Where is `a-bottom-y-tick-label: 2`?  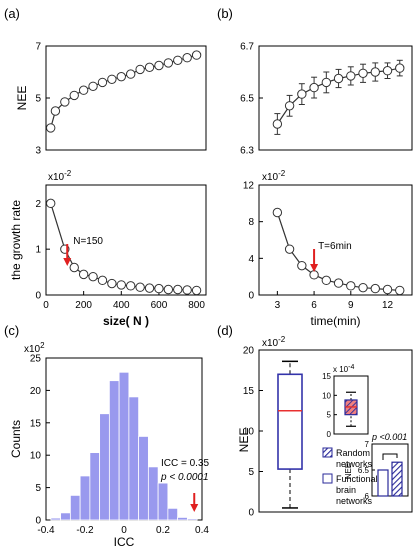
a-bottom-y-tick-label: 2 is located at coordinates (38, 204).